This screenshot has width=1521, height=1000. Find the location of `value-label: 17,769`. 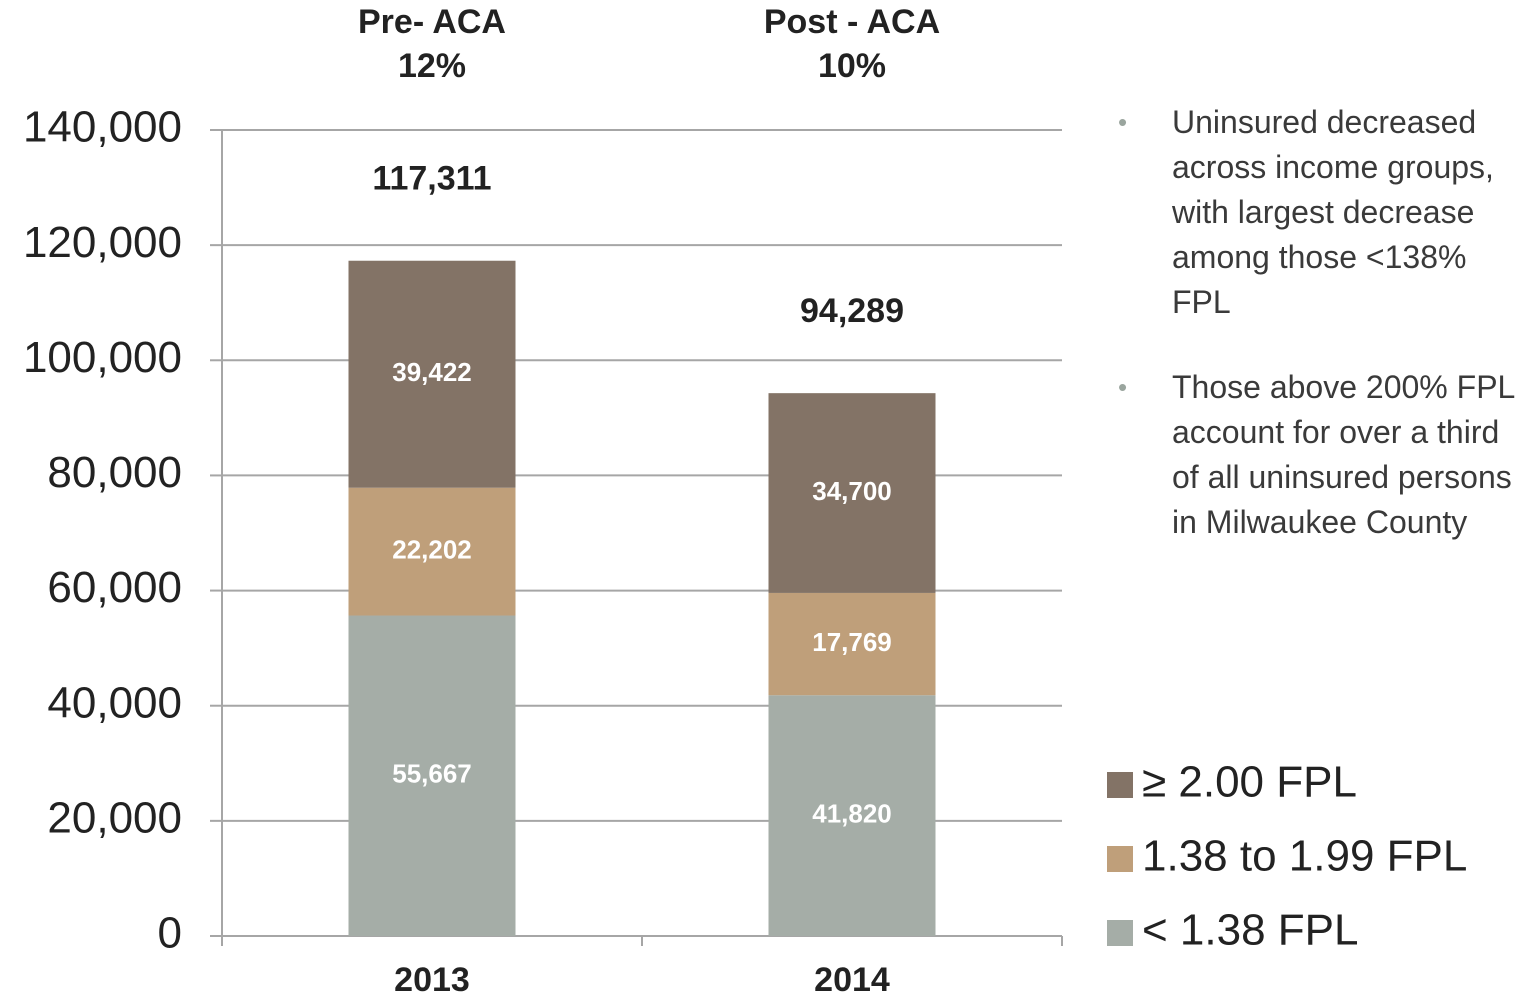

value-label: 17,769 is located at coordinates (852, 642).